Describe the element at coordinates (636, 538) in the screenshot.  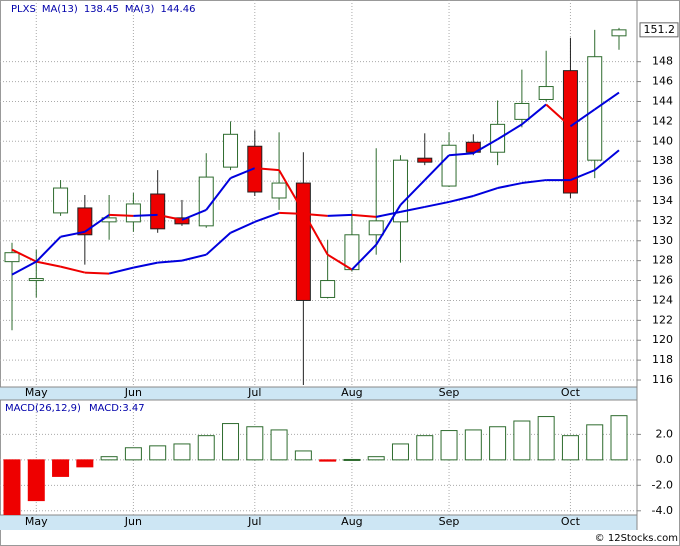
I see `watermark: © 12Stocks.com` at that location.